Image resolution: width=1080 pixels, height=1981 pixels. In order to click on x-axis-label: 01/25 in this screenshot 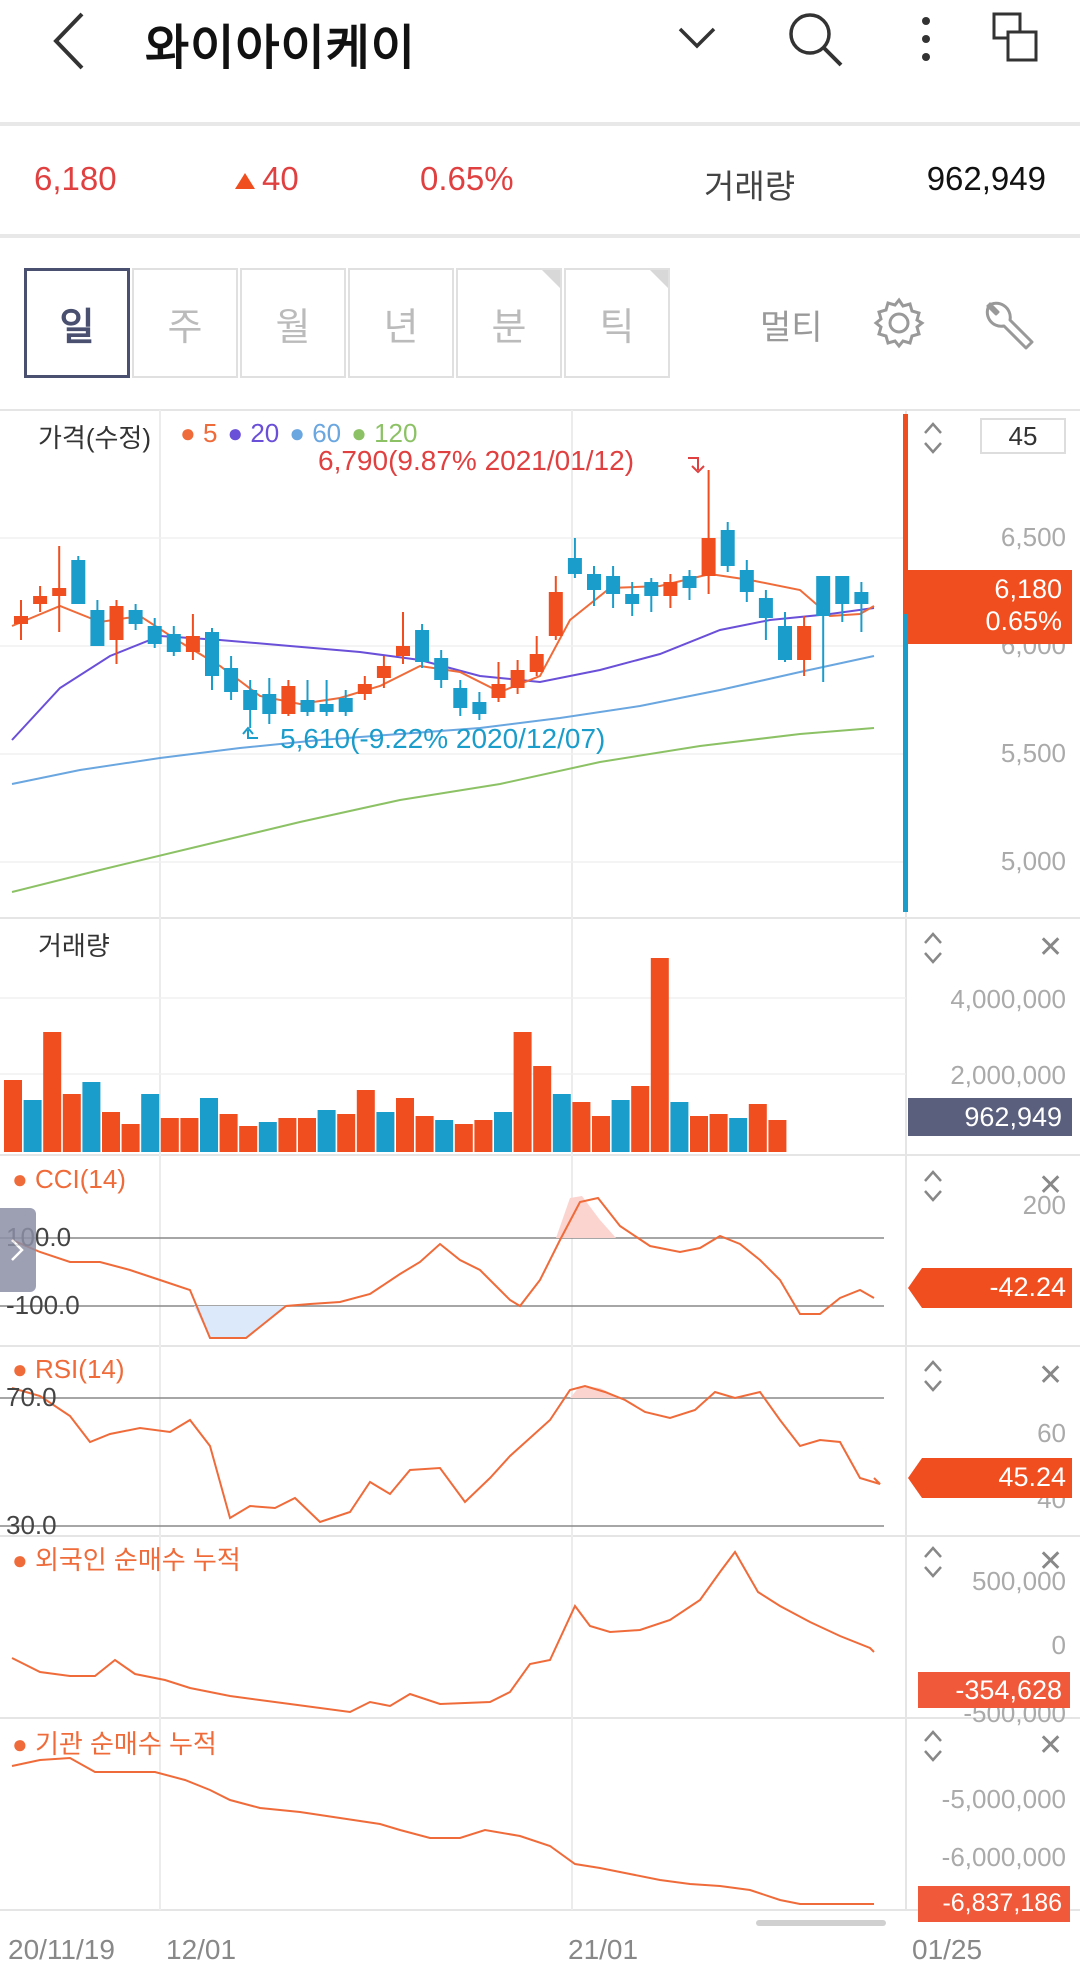, I will do `click(947, 1949)`.